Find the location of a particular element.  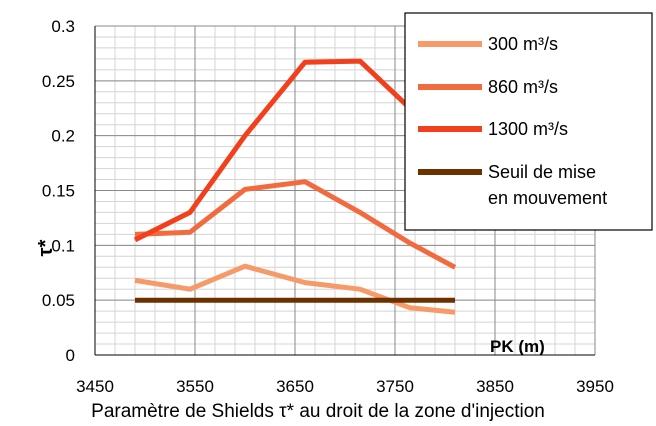

y-tick-label: 0.2 is located at coordinates (63, 136).